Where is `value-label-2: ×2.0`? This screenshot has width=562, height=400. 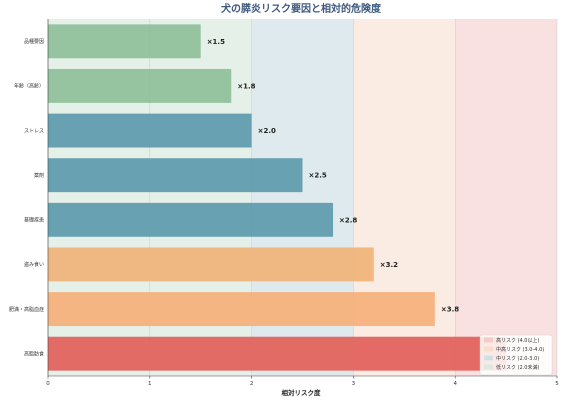
value-label-2: ×2.0 is located at coordinates (267, 131).